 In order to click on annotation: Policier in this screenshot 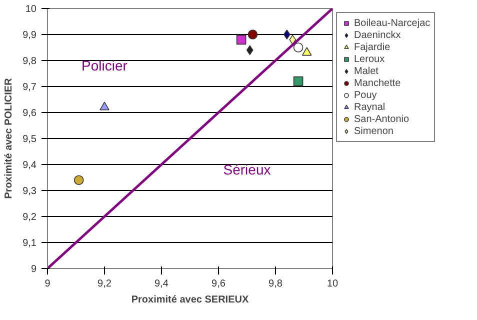, I will do `click(105, 66)`.